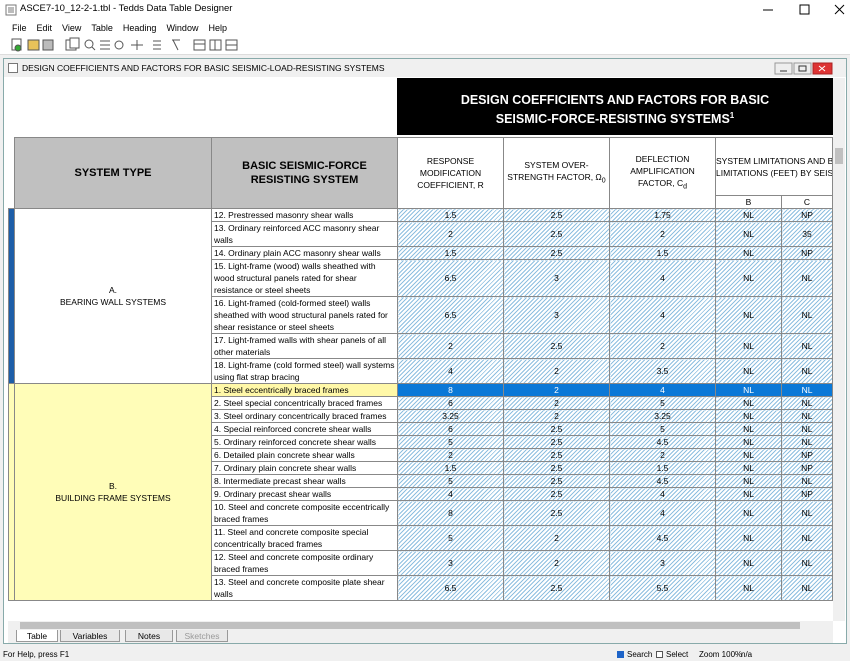 This screenshot has width=850, height=661. Describe the element at coordinates (102, 28) in the screenshot. I see `menu-item: Table` at that location.